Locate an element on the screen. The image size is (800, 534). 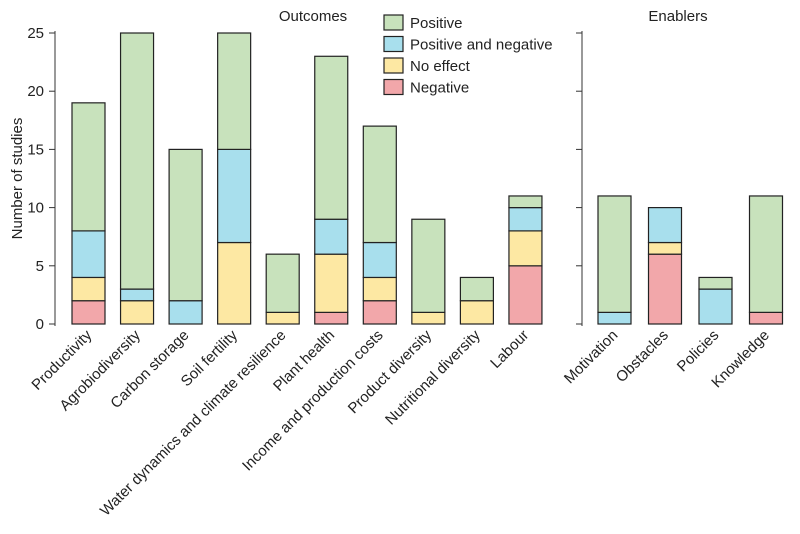
bar-segment-labour-positive-and-negative is located at coordinates (525, 219).